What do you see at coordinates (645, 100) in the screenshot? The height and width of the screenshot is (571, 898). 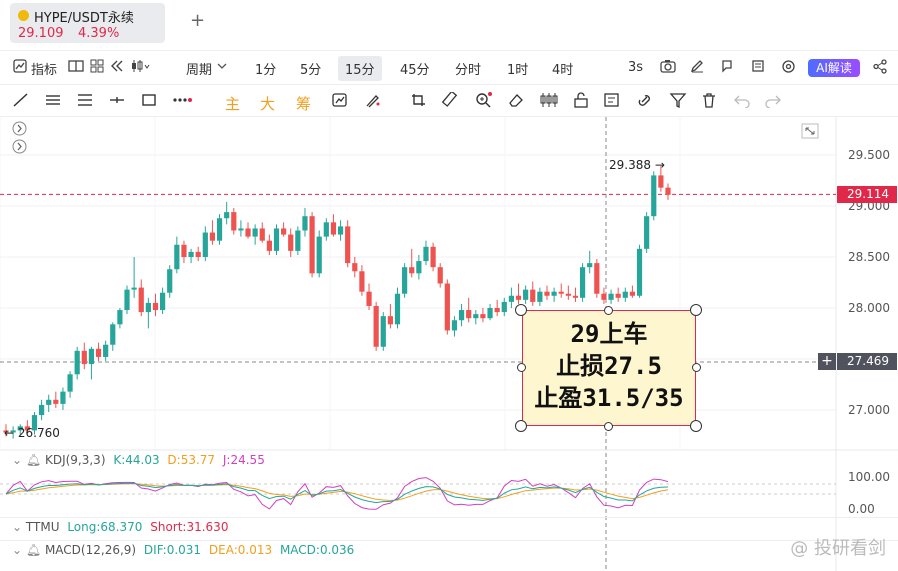 I see `link-icon` at bounding box center [645, 100].